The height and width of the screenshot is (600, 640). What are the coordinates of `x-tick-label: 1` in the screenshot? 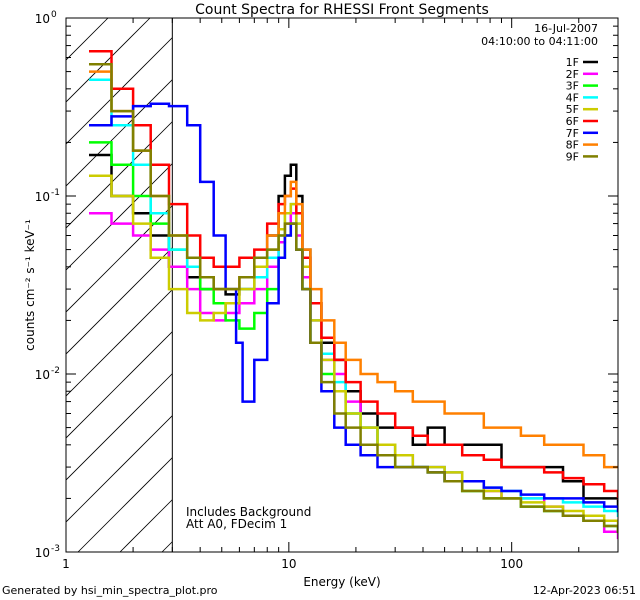 It's located at (66, 564).